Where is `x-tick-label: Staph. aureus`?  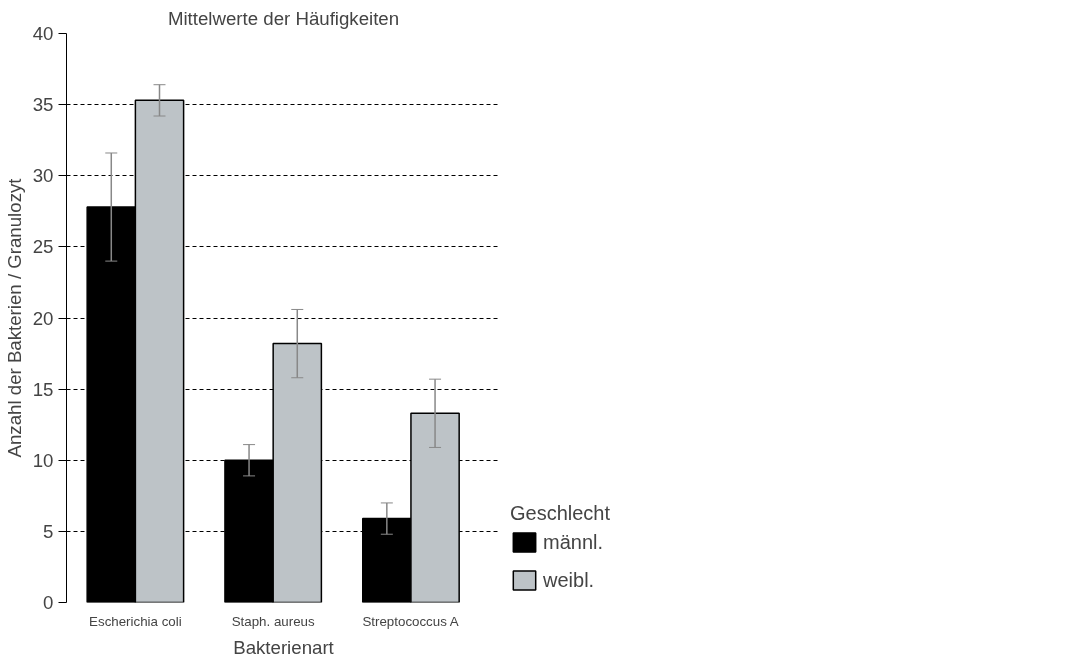 x-tick-label: Staph. aureus is located at coordinates (273, 621).